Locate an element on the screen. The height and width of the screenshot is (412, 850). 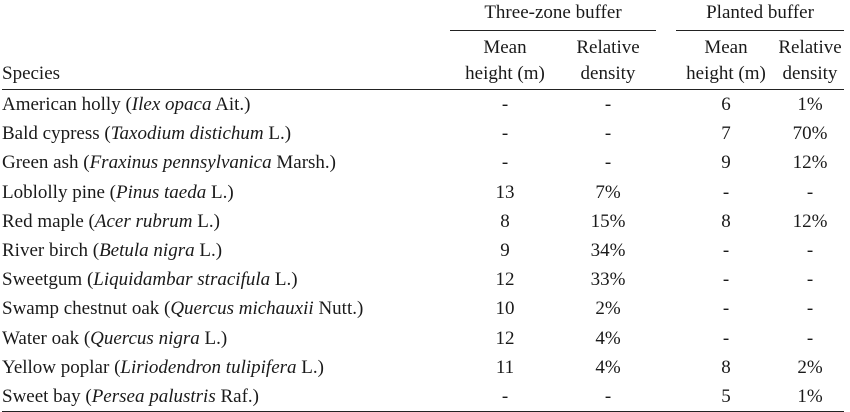
pb-relative-density-cell: 12% is located at coordinates (810, 221).